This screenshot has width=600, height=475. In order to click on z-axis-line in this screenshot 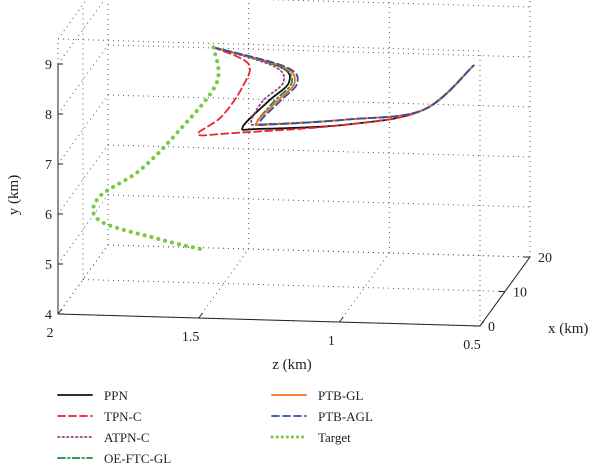, I will do `click(269, 320)`.